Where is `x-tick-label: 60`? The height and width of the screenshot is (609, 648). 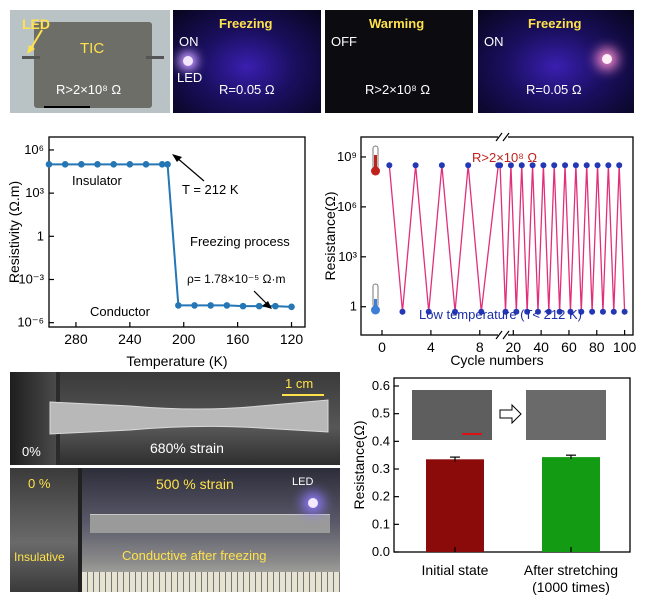 x-tick-label: 60 is located at coordinates (569, 347).